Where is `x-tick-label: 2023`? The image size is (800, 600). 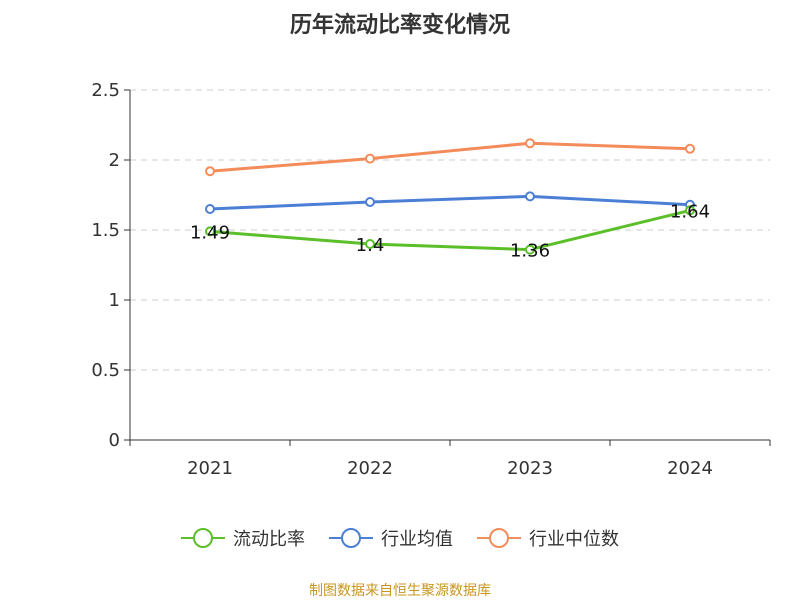 x-tick-label: 2023 is located at coordinates (530, 468).